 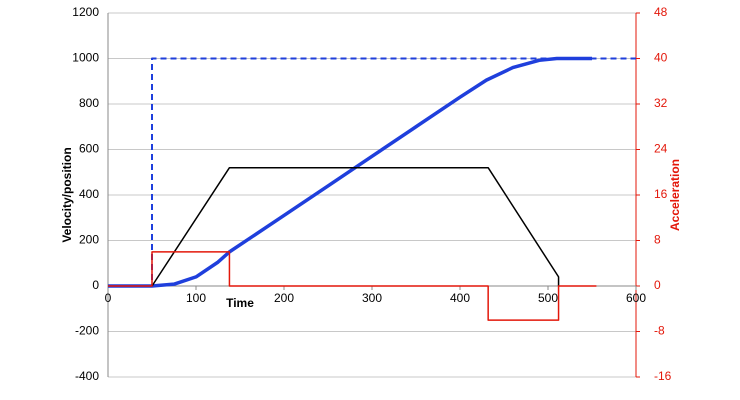 I want to click on y-tick-label: 600, so click(x=89, y=149).